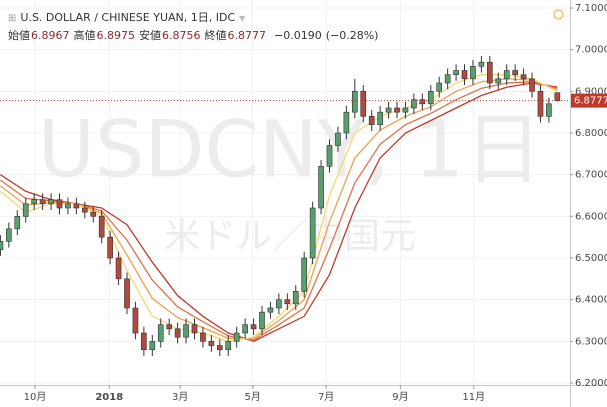 The height and width of the screenshot is (407, 607). Describe the element at coordinates (400, 397) in the screenshot. I see `x-tick-label: 9月` at that location.